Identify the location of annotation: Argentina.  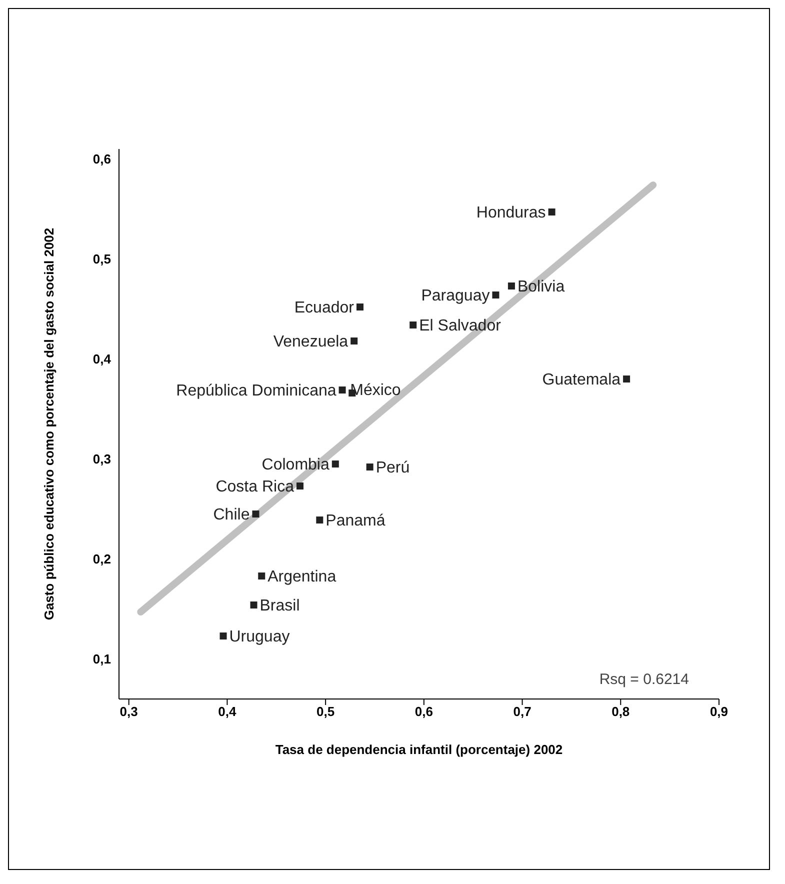
(302, 577).